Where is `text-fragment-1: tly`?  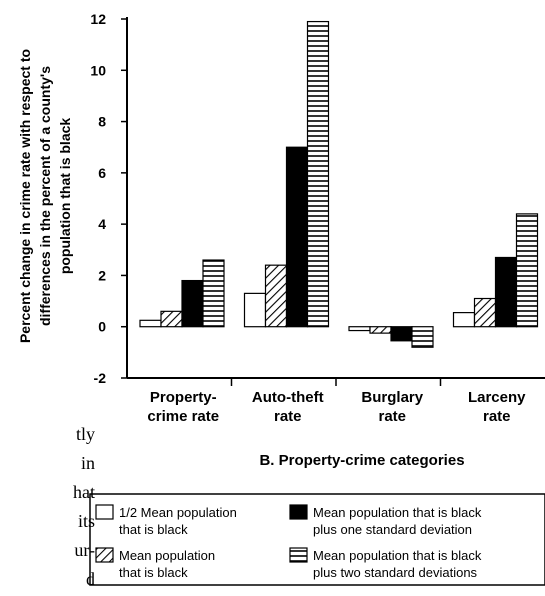 text-fragment-1: tly is located at coordinates (85, 434).